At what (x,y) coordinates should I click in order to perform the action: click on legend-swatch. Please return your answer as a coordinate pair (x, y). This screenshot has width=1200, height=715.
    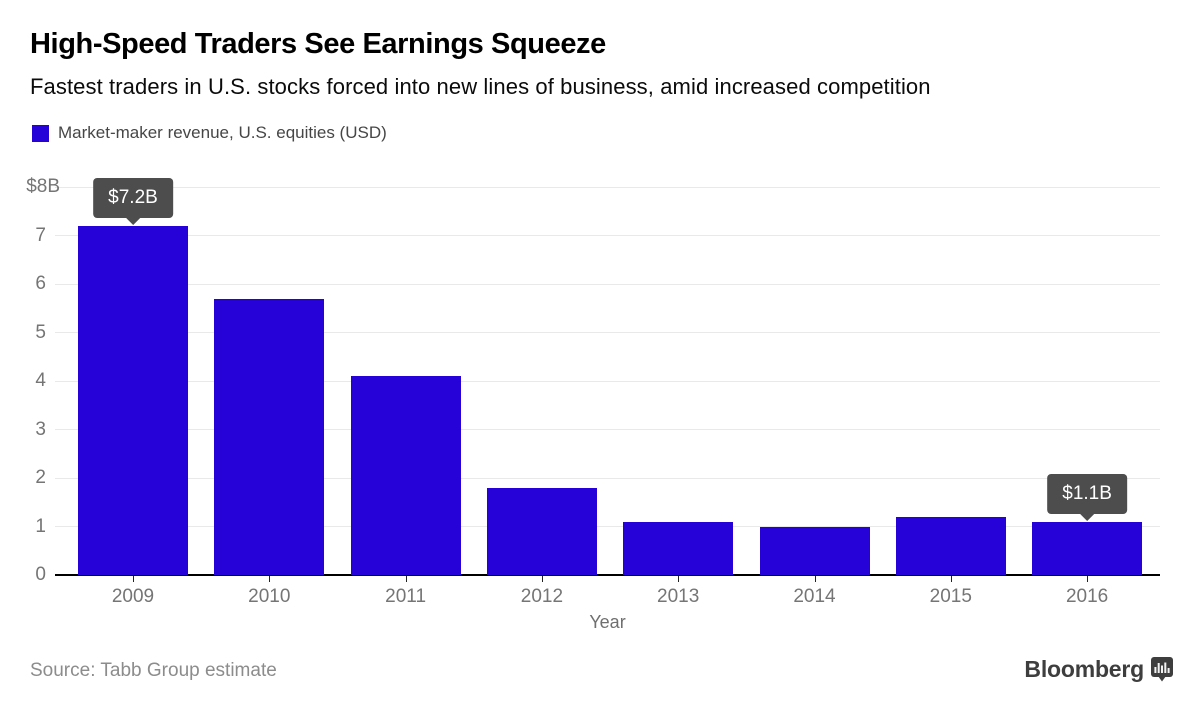
    Looking at the image, I should click on (40, 133).